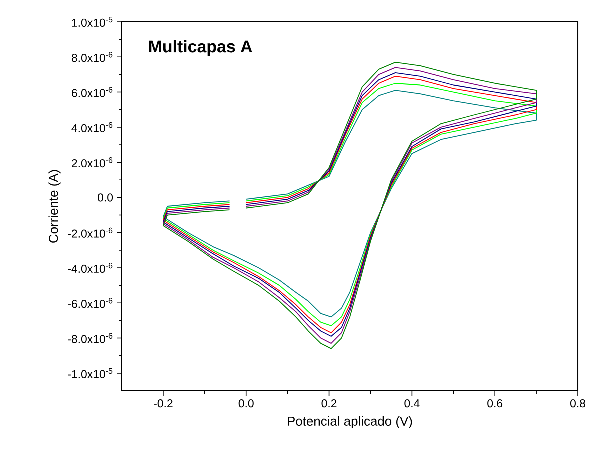  Describe the element at coordinates (90, 373) in the screenshot. I see `y-tick-label: -1.0x10$^{-5}$` at that location.